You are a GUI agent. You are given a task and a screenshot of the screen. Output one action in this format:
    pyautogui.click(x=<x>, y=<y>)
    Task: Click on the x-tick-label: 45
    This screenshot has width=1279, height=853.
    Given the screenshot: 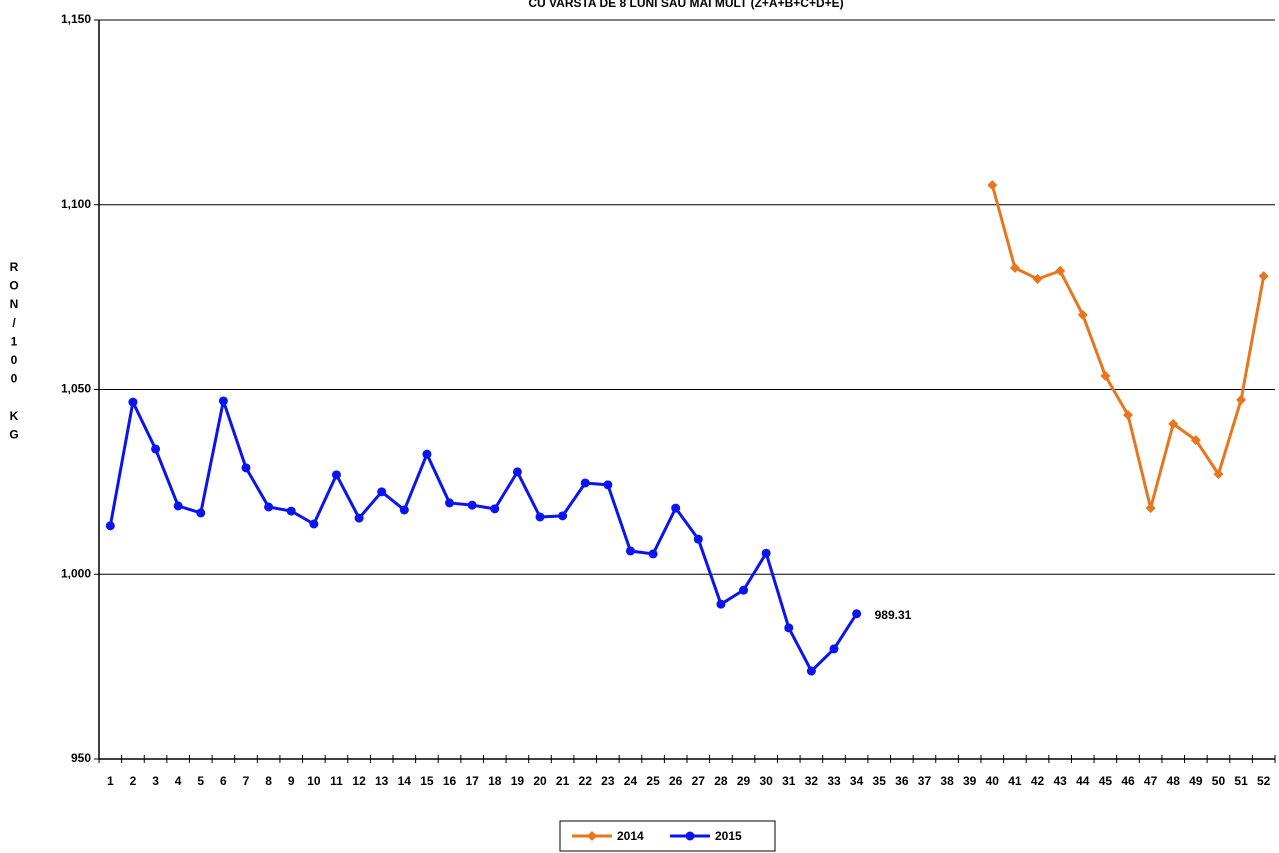 What is the action you would take?
    pyautogui.click(x=1106, y=781)
    